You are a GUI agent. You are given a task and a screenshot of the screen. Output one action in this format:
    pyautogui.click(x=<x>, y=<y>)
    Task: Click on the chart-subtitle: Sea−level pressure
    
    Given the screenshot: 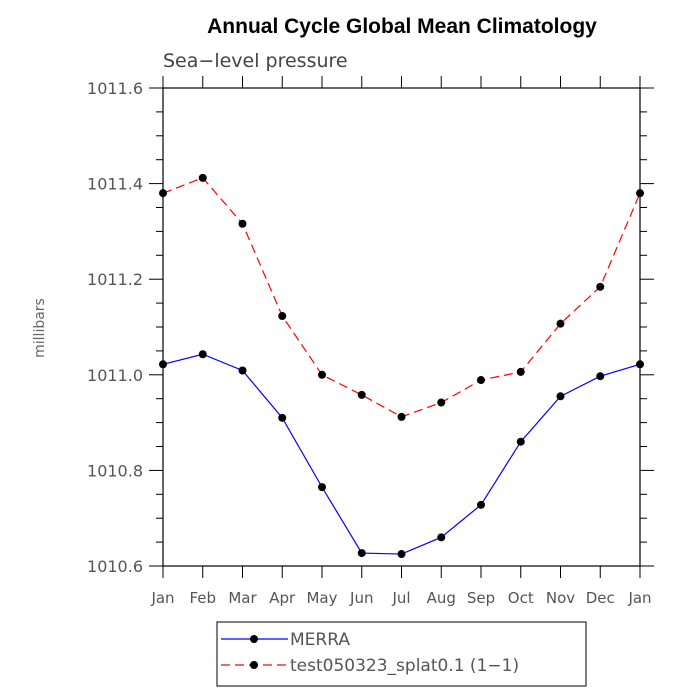 What is the action you would take?
    pyautogui.click(x=255, y=61)
    